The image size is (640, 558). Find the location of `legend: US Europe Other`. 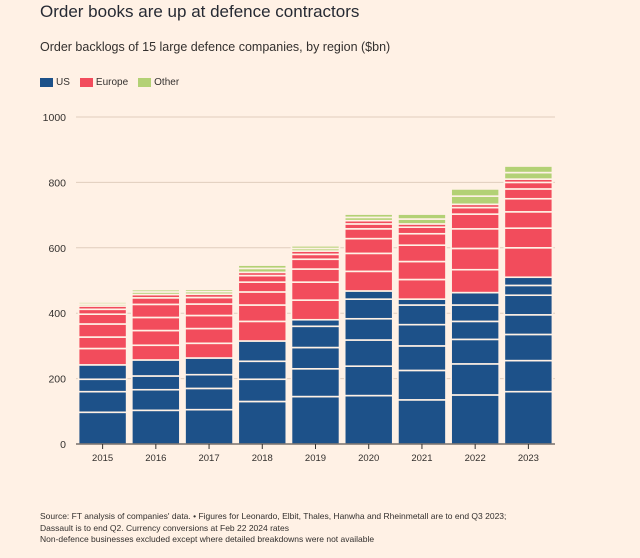

legend: US Europe Other is located at coordinates (109, 82).